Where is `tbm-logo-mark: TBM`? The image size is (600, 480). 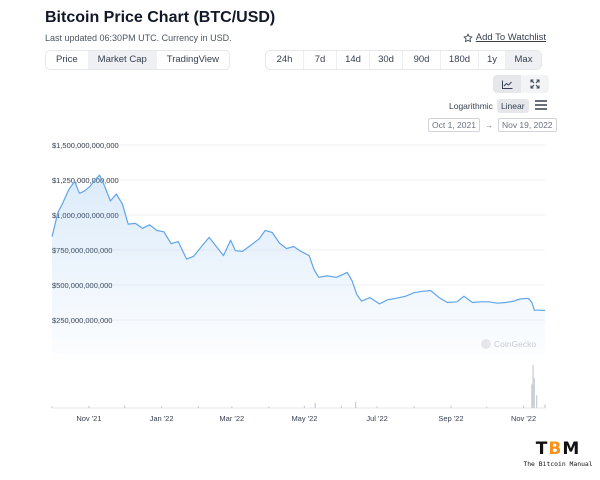 tbm-logo-mark: TBM is located at coordinates (558, 449).